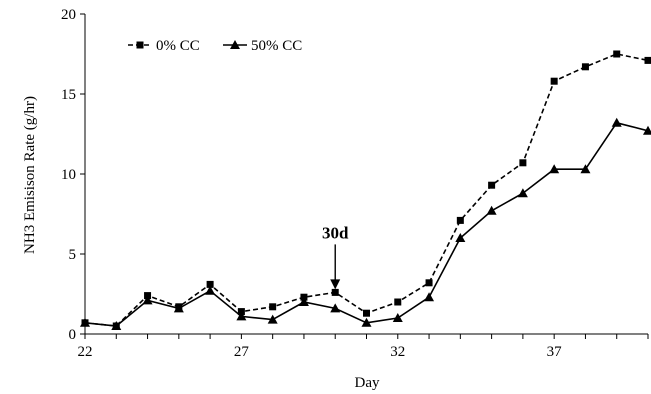  What do you see at coordinates (397, 352) in the screenshot?
I see `x-tick-label: 32` at bounding box center [397, 352].